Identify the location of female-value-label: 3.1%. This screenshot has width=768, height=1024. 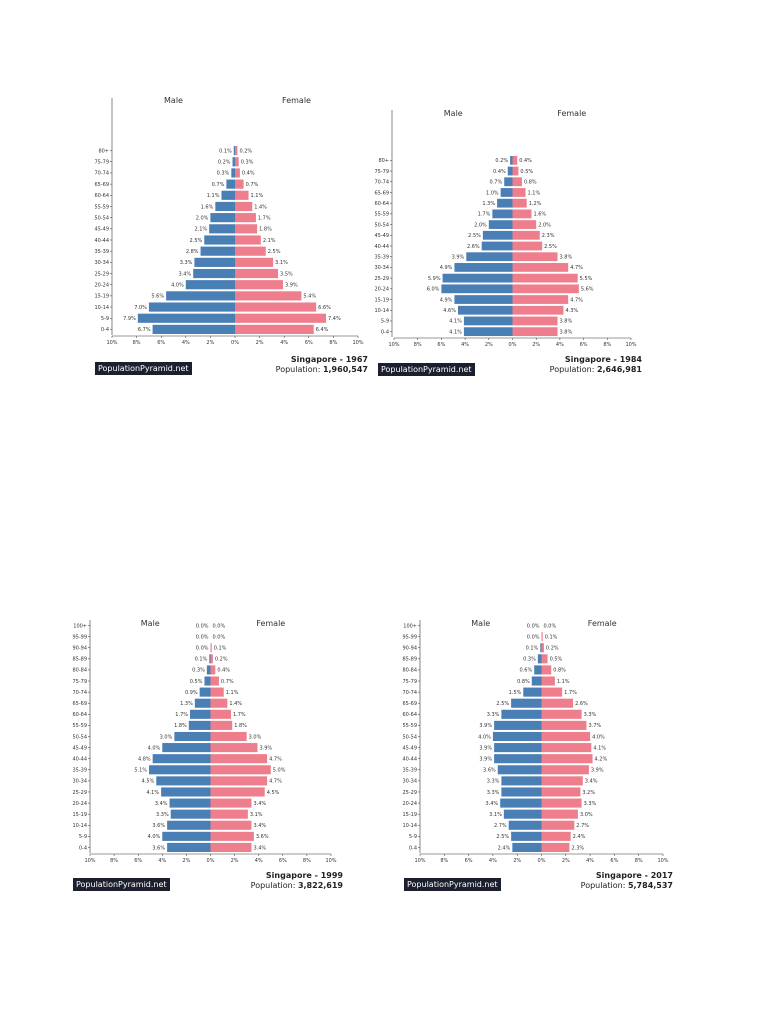
(281, 263).